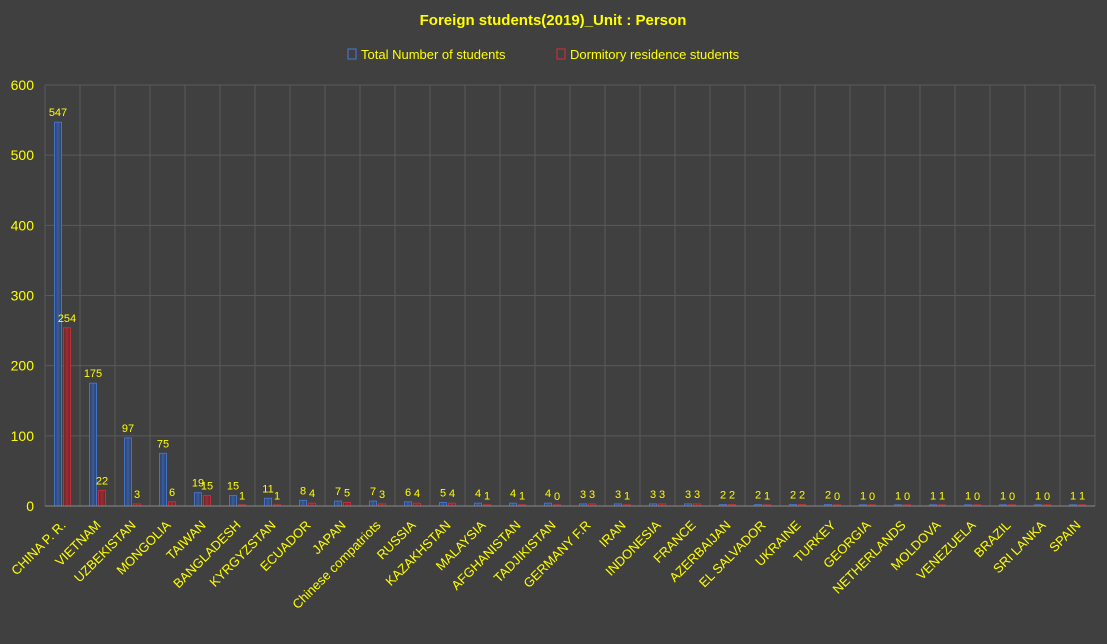 This screenshot has width=1107, height=644. Describe the element at coordinates (267, 489) in the screenshot. I see `data-label-total: 11` at that location.